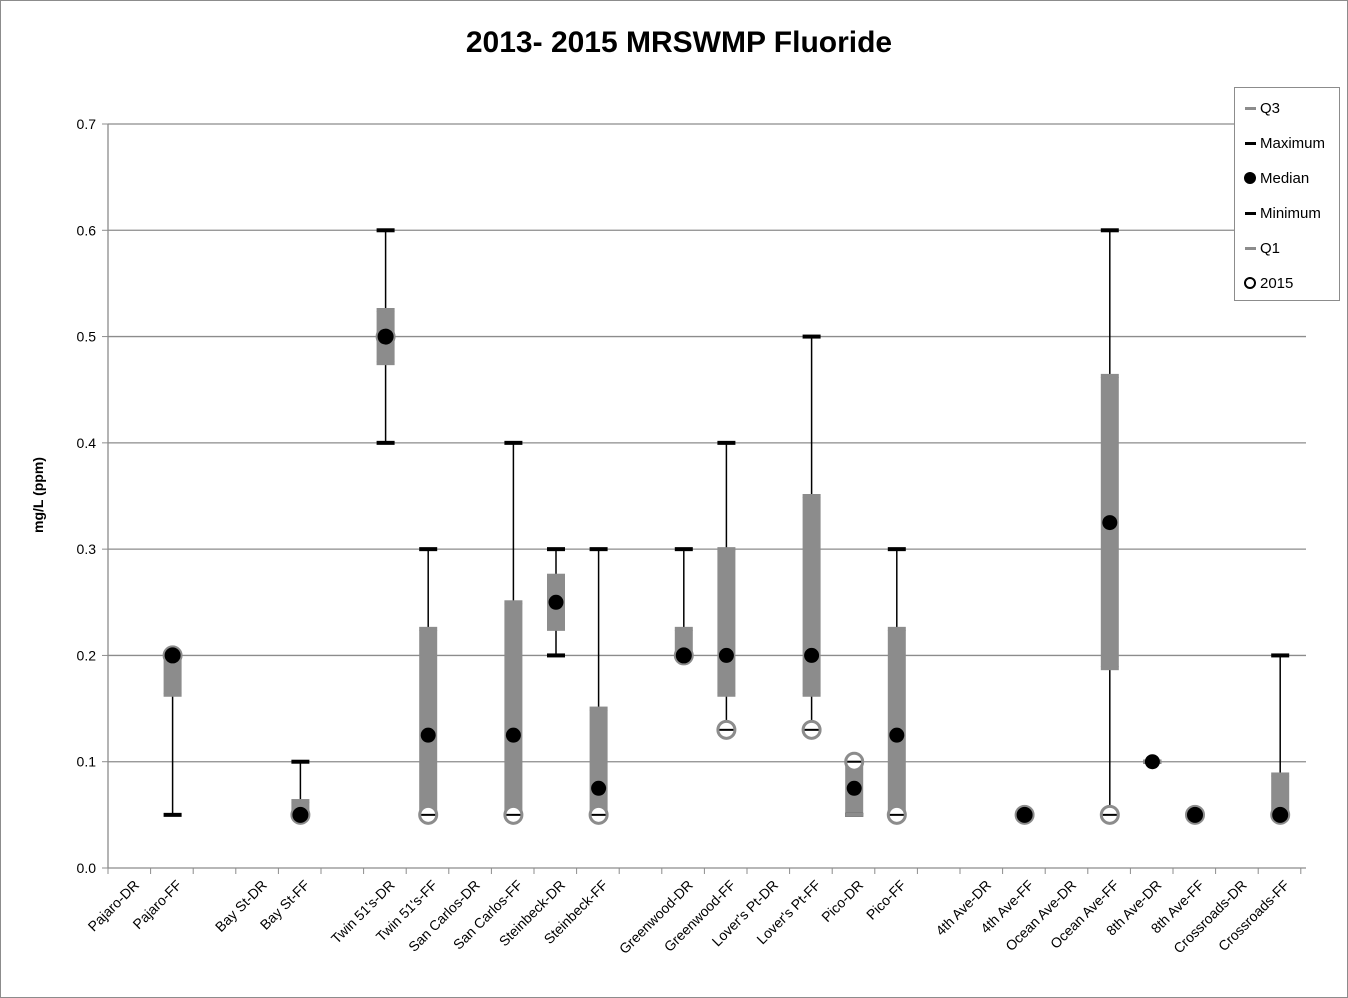  Describe the element at coordinates (1250, 143) in the screenshot. I see `legend-maximum-swatch` at that location.